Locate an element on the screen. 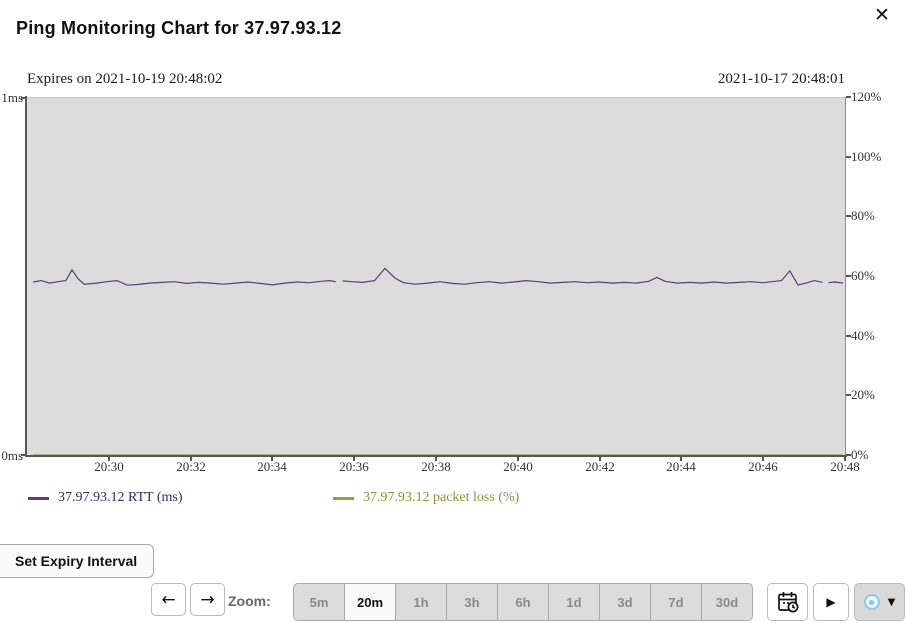 Image resolution: width=906 pixels, height=623 pixels. x-axis-label: 20:32 is located at coordinates (191, 466).